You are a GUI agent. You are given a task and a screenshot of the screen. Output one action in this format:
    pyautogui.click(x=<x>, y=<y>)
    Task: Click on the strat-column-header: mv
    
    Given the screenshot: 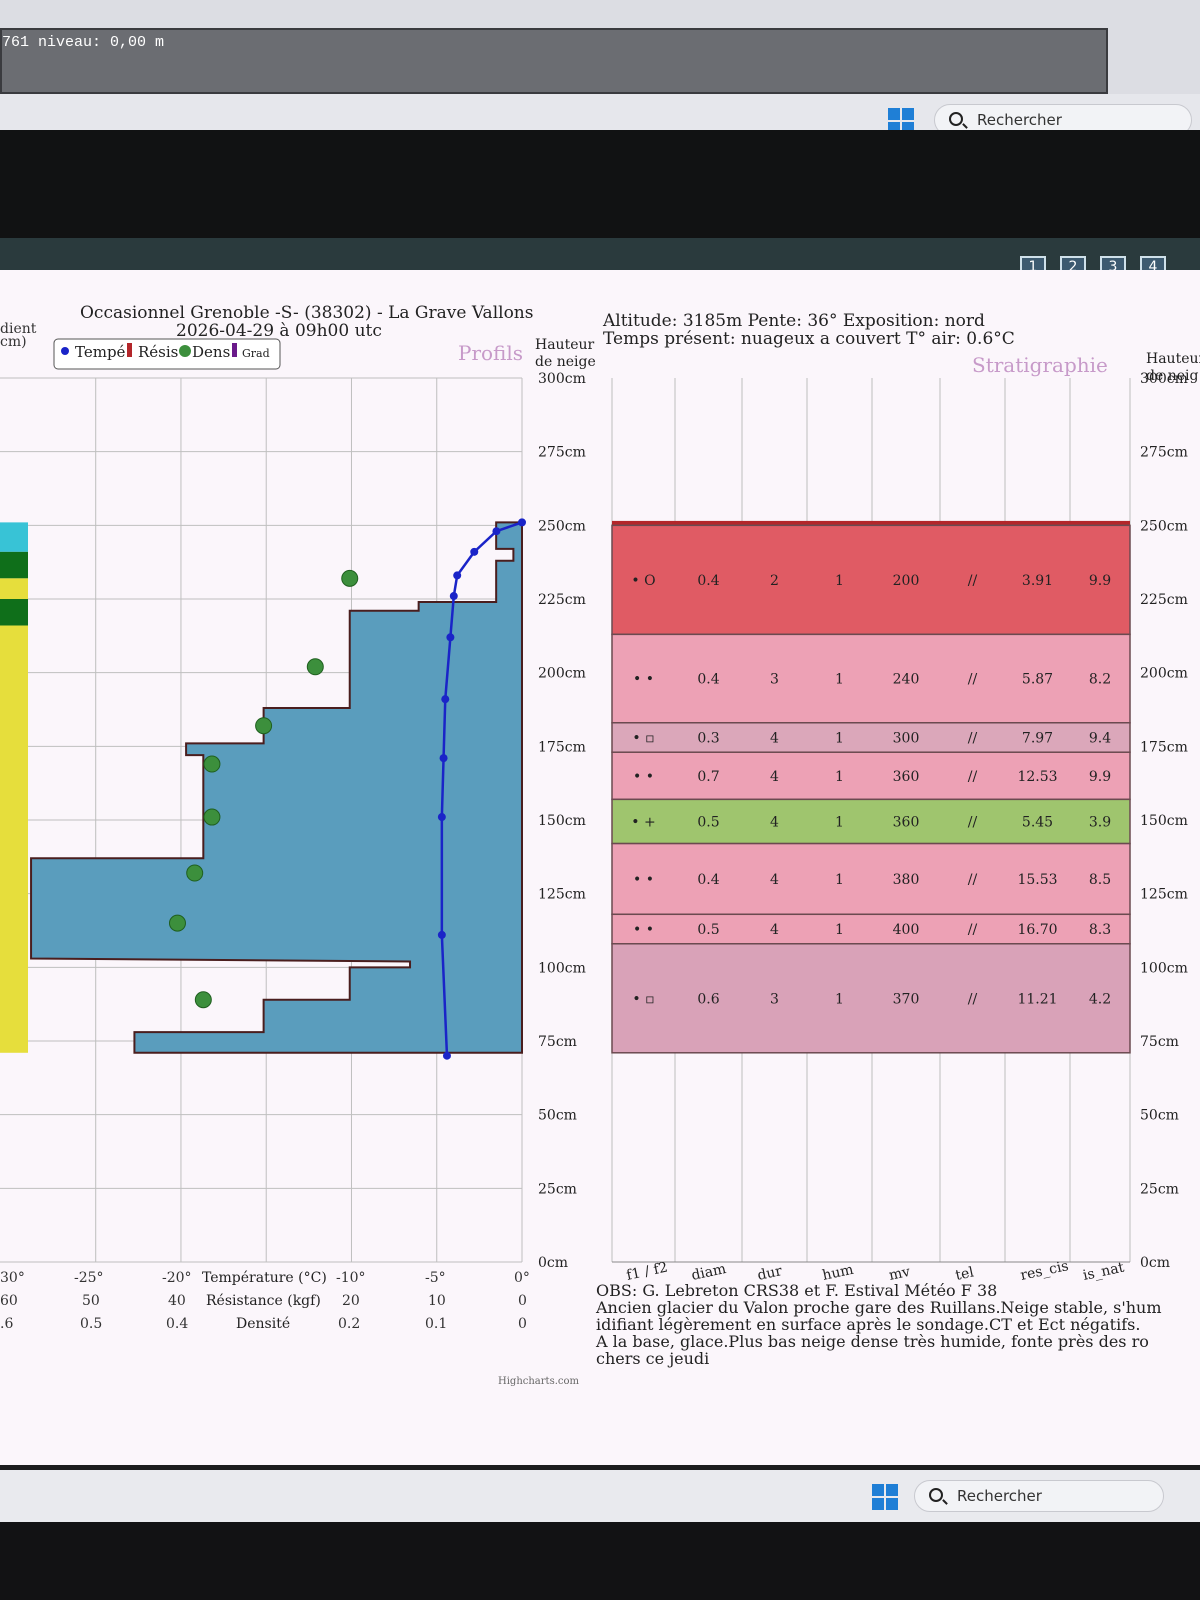 What is the action you would take?
    pyautogui.click(x=900, y=1274)
    